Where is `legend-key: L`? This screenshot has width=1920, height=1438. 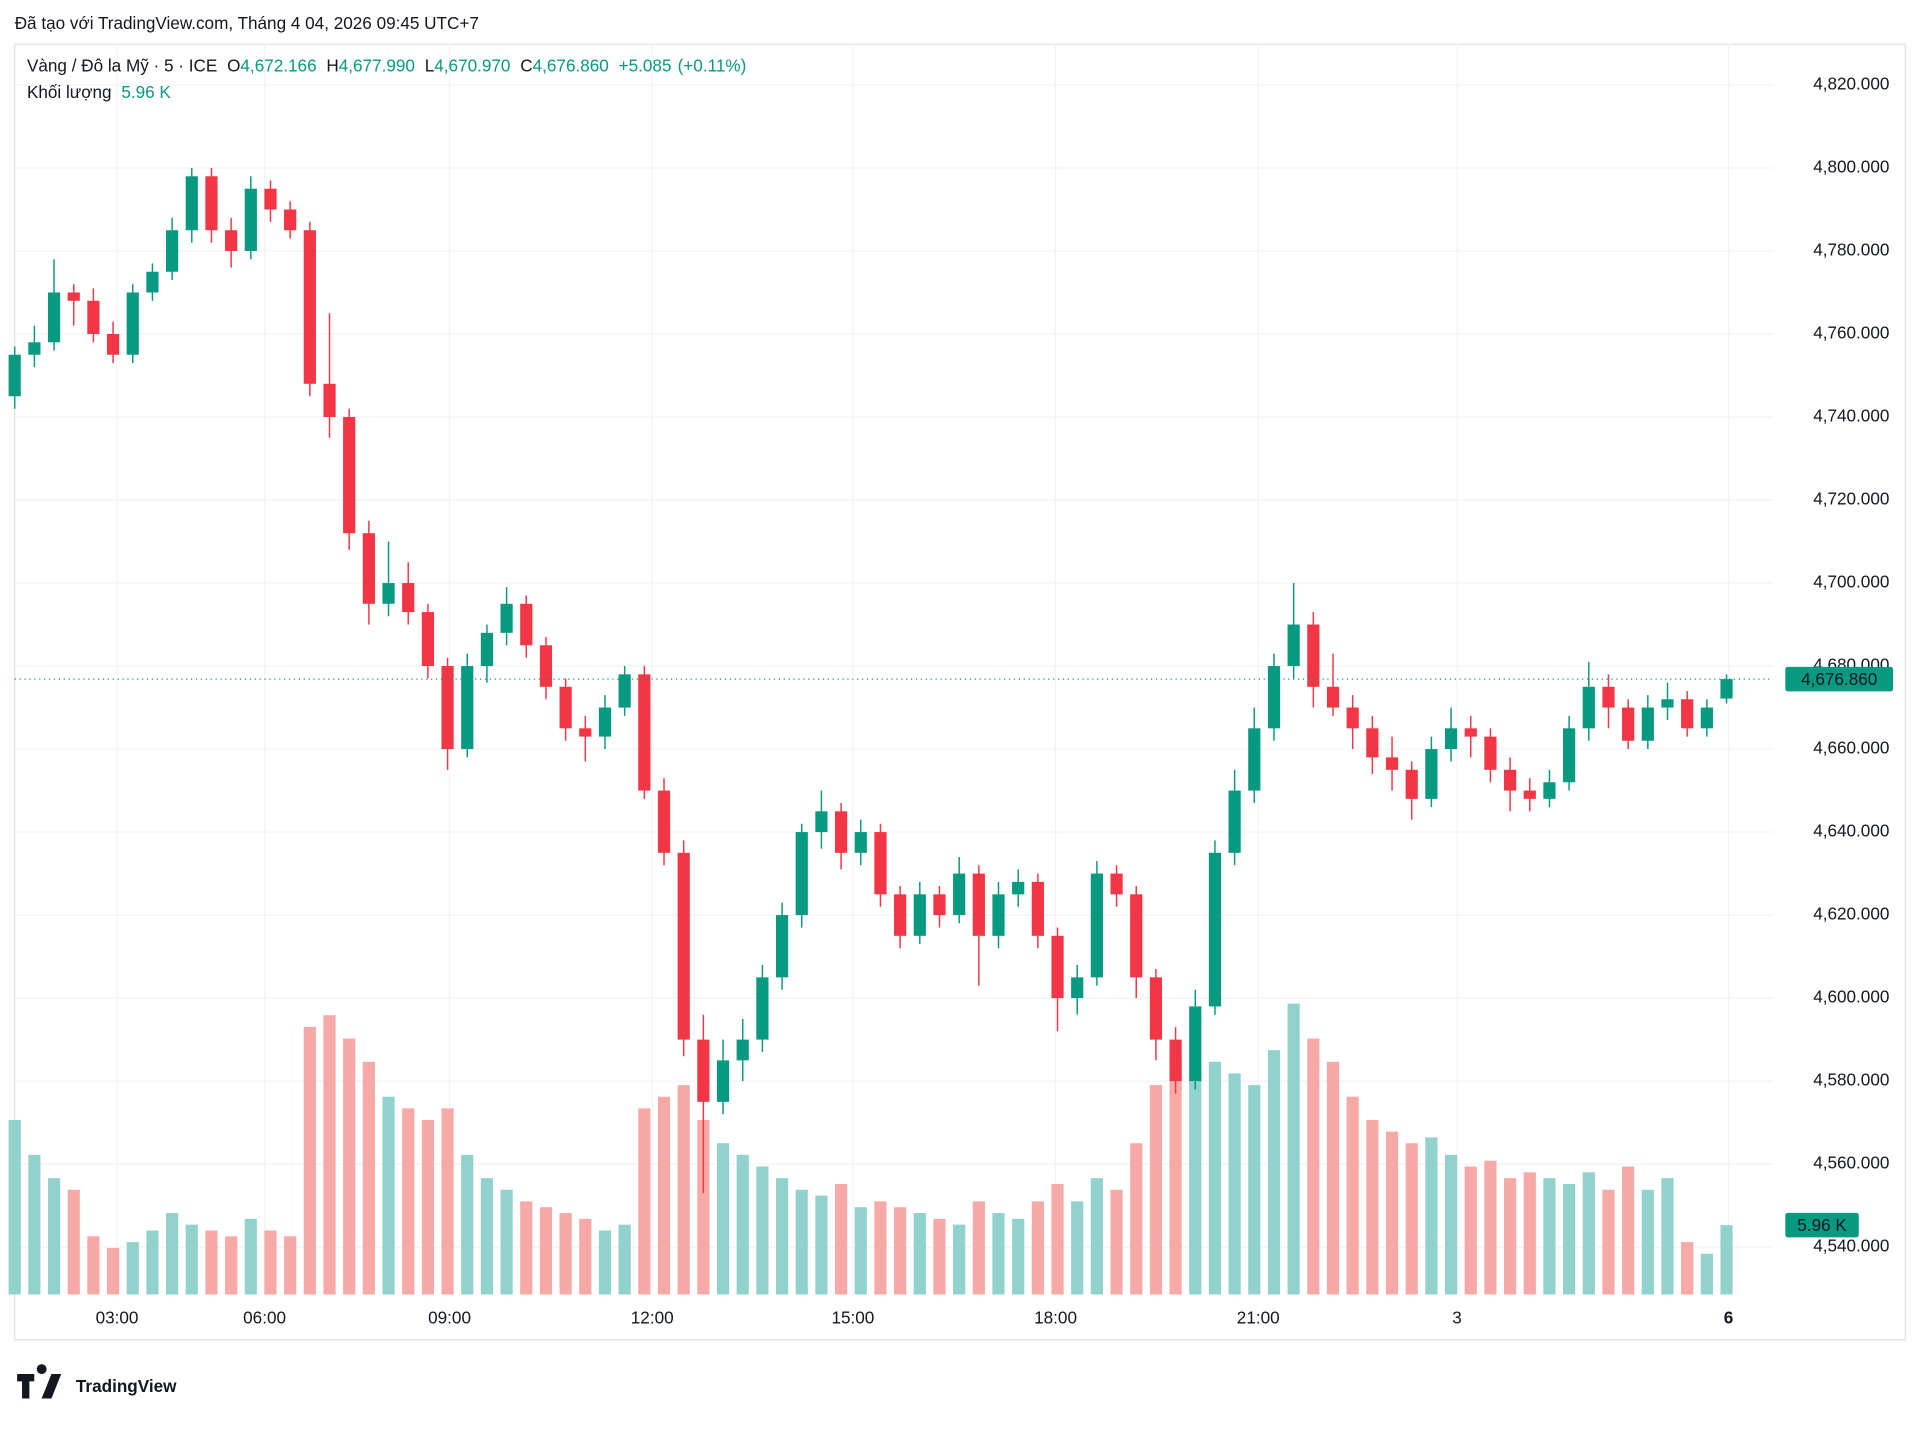
legend-key: L is located at coordinates (430, 65).